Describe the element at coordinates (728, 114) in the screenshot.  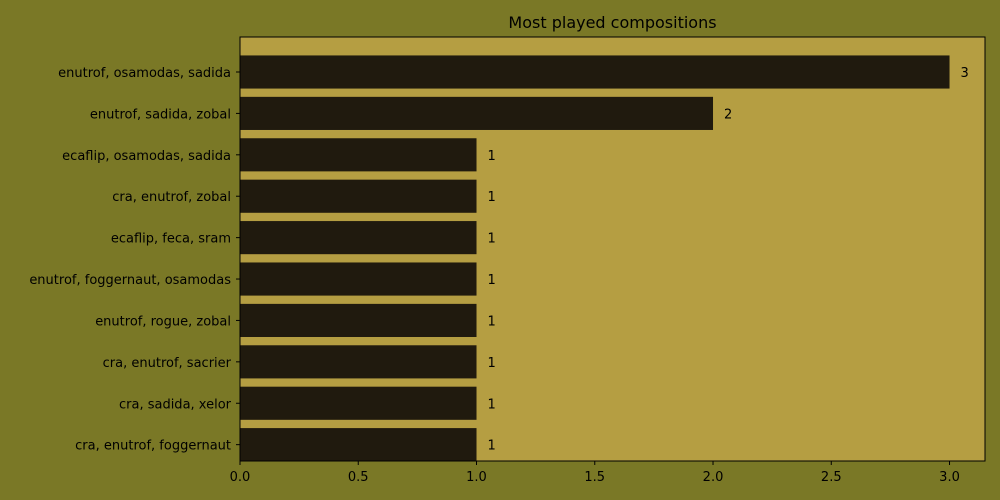
I see `data-label: 2` at that location.